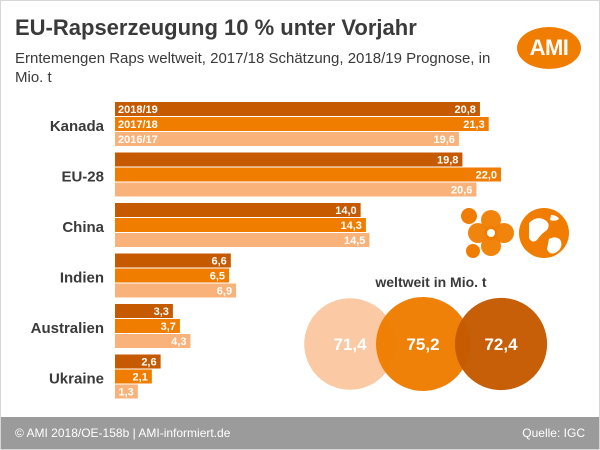 The image size is (600, 450). I want to click on flower-icon-center, so click(491, 233).